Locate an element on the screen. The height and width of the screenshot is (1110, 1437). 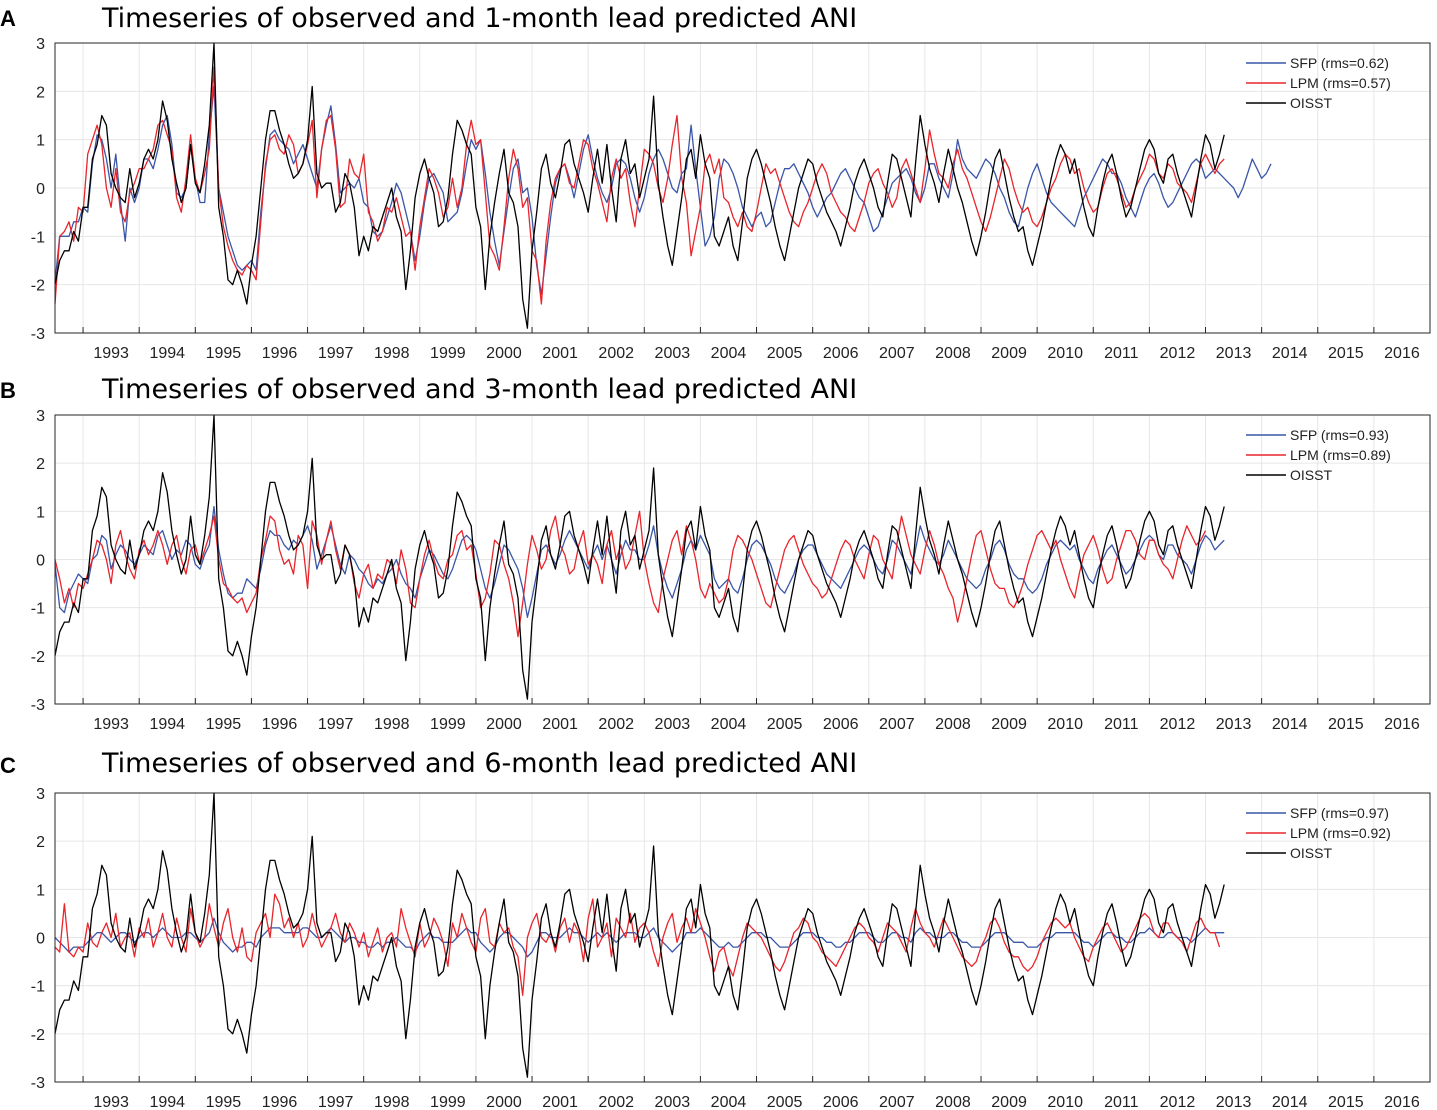
x-tick-label: 2009 is located at coordinates (1009, 724).